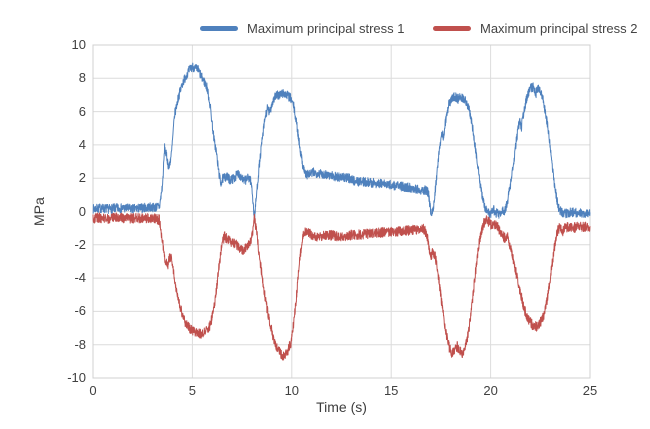  Describe the element at coordinates (341, 407) in the screenshot. I see `x-axis-title: Time (s)` at that location.